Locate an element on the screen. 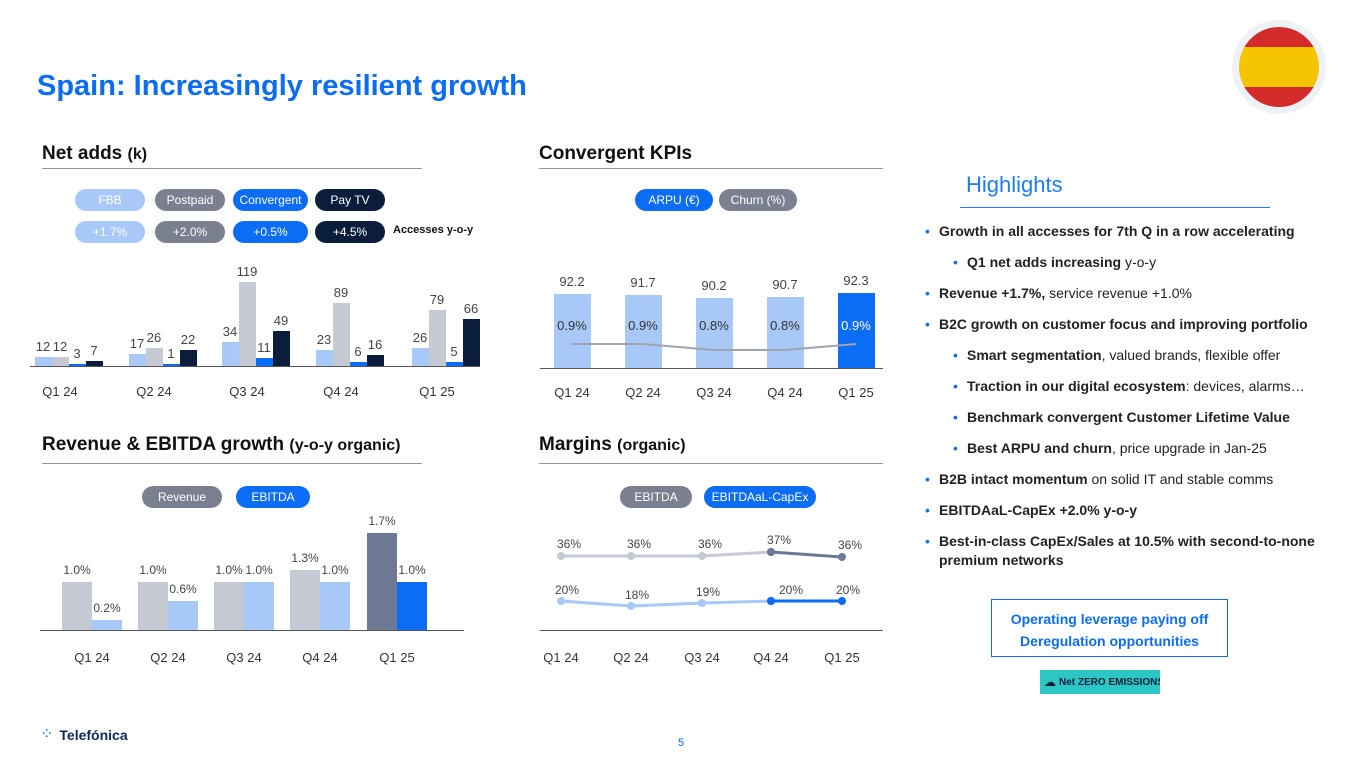  capex-margin-line-path is located at coordinates (666, 603).